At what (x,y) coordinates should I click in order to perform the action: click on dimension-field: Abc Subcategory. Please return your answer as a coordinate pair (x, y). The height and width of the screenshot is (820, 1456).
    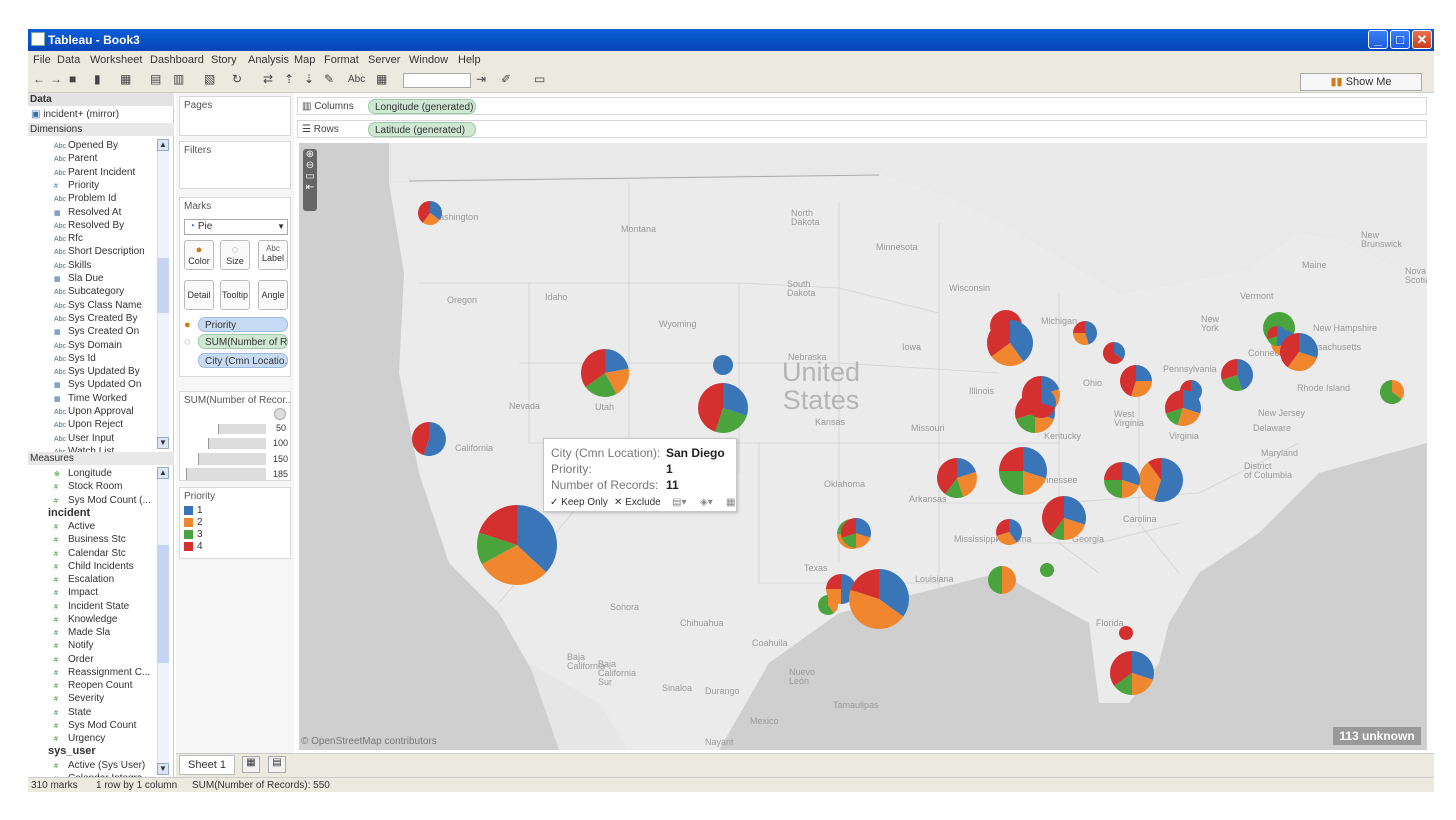
    Looking at the image, I should click on (89, 291).